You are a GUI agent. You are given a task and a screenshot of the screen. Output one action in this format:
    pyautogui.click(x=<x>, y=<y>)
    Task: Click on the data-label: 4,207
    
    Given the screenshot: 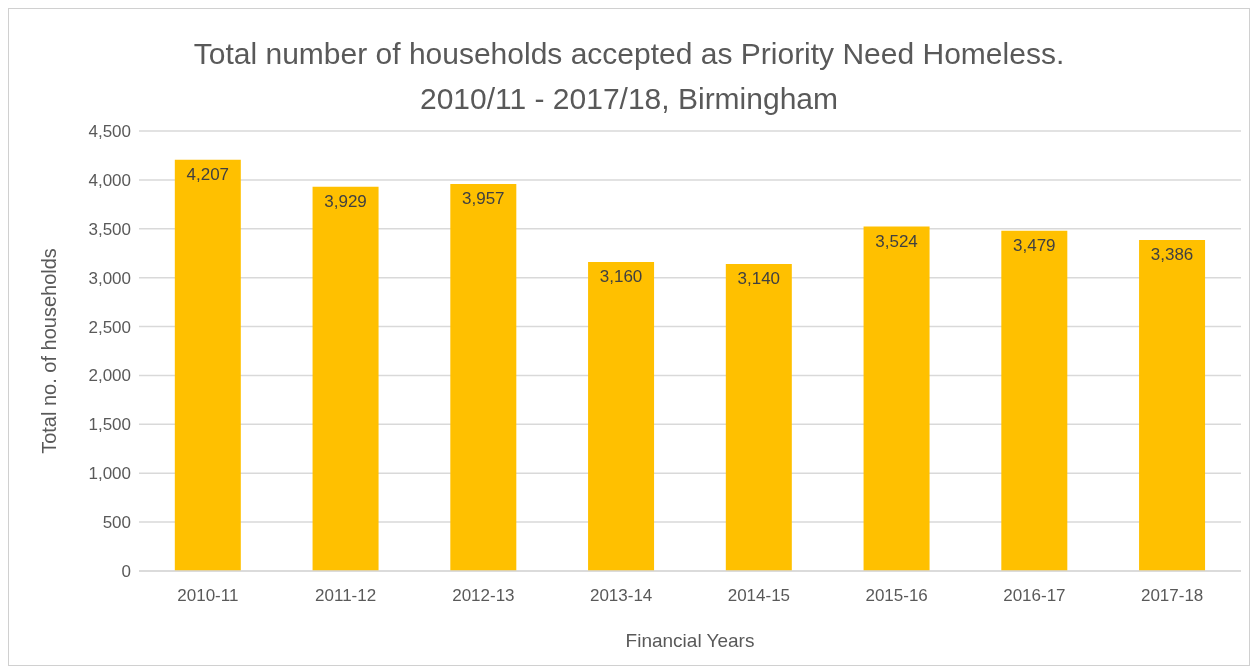 What is the action you would take?
    pyautogui.click(x=208, y=174)
    